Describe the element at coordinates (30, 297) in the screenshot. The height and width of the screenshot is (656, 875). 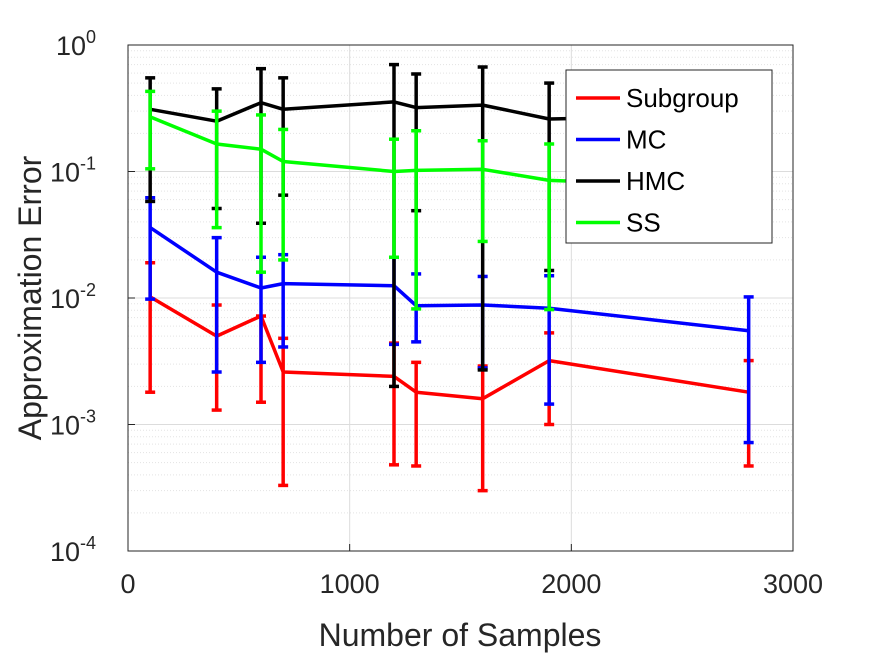
I see `y-axis-label: Approximation Error` at that location.